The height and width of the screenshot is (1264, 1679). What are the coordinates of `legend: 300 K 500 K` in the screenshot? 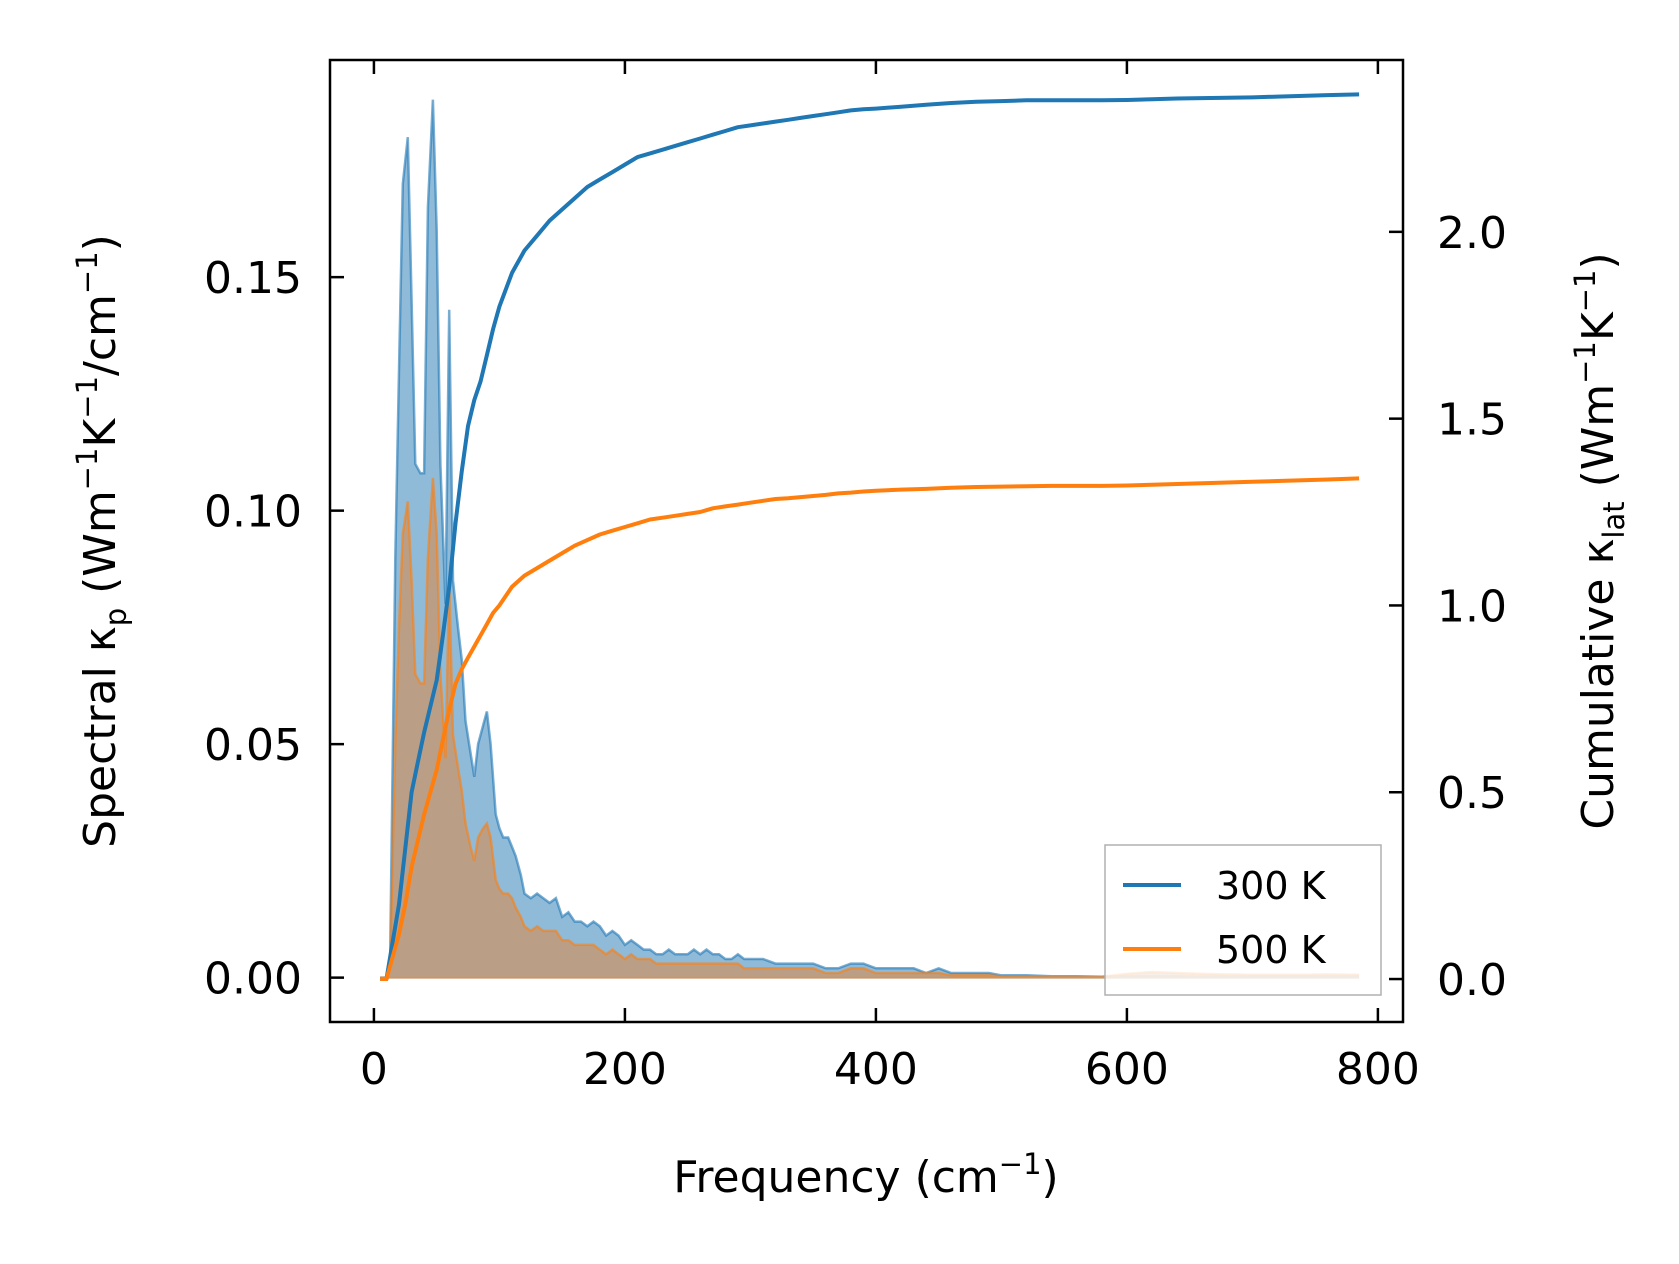 It's located at (1243, 920).